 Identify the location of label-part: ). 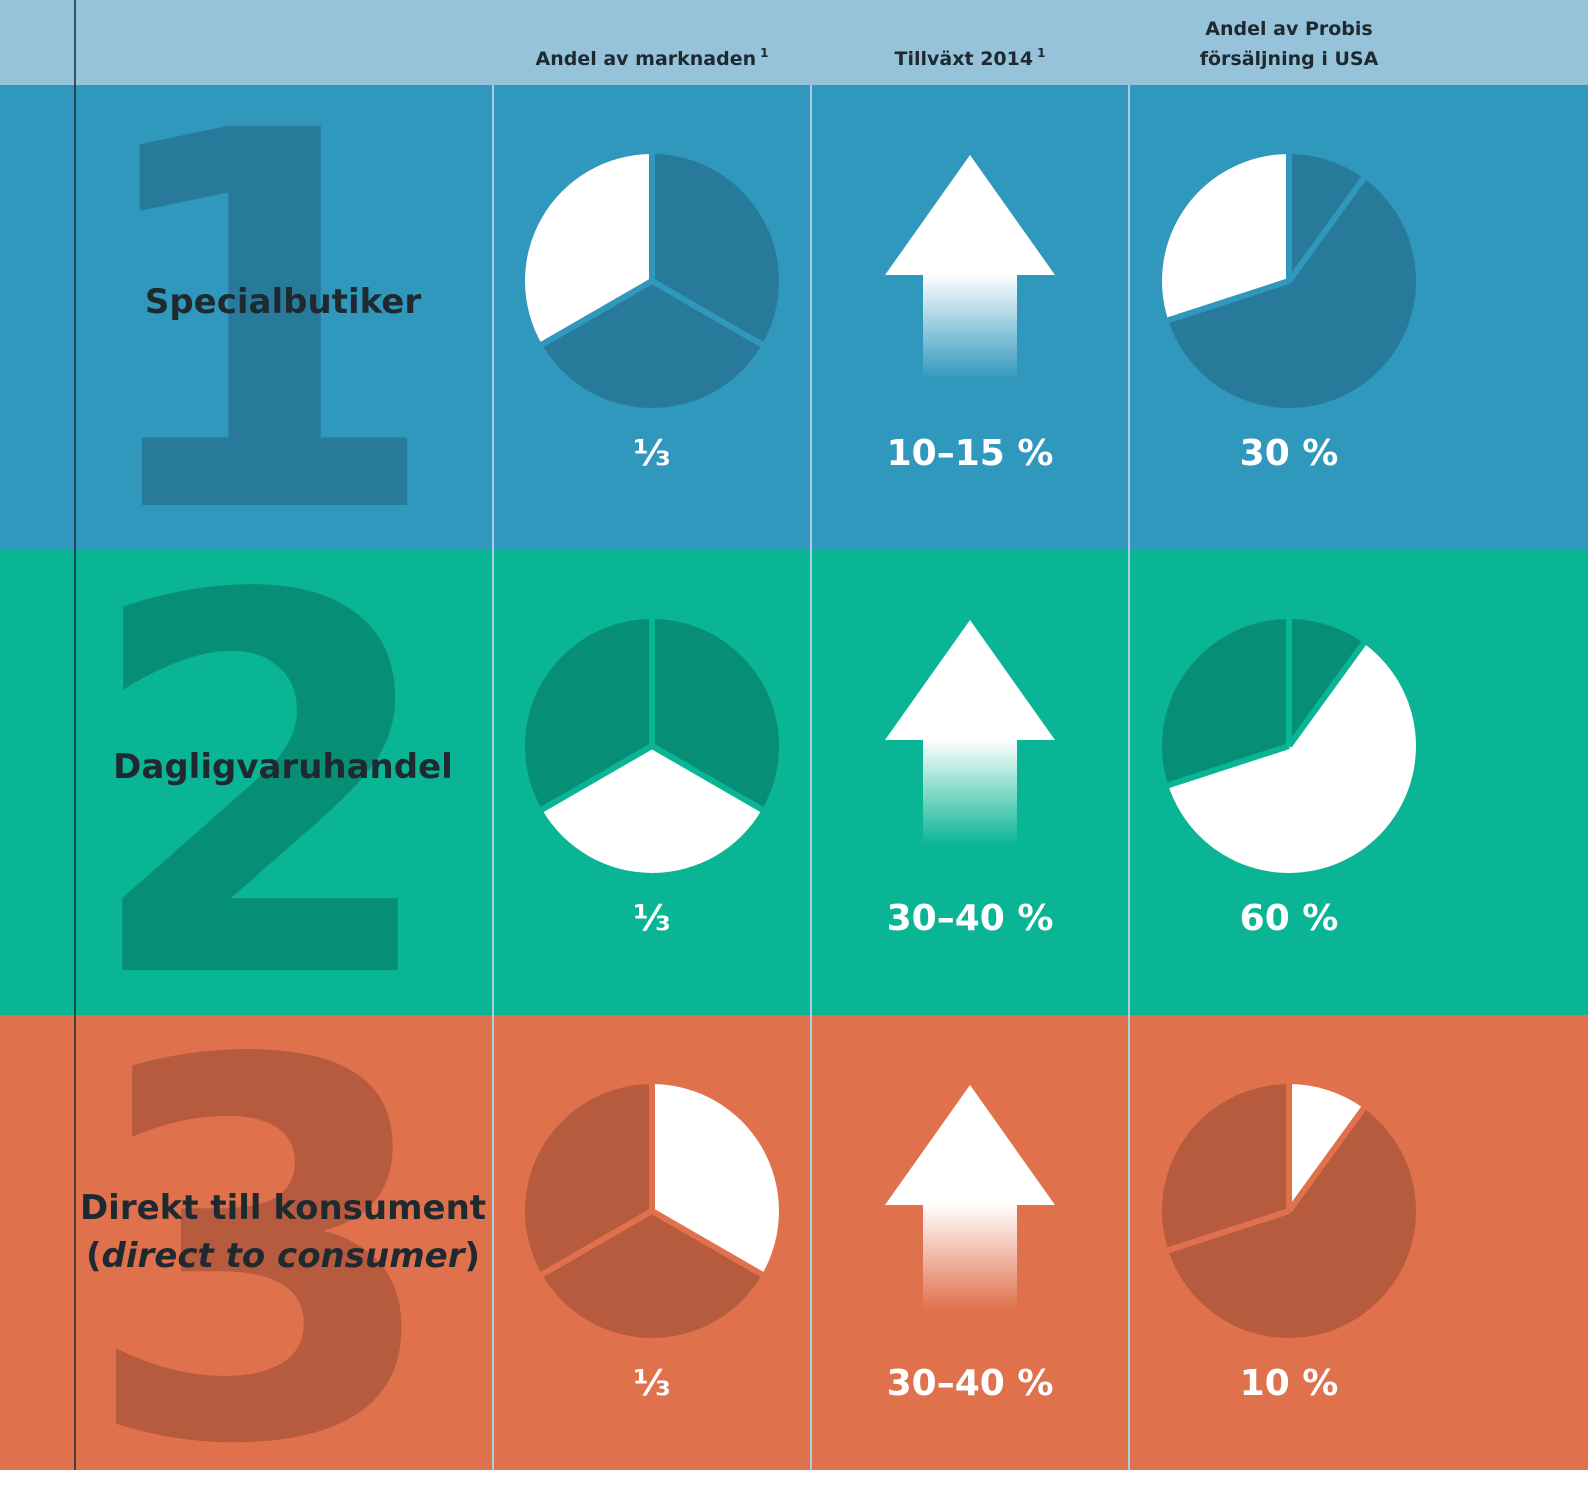
(472, 1256).